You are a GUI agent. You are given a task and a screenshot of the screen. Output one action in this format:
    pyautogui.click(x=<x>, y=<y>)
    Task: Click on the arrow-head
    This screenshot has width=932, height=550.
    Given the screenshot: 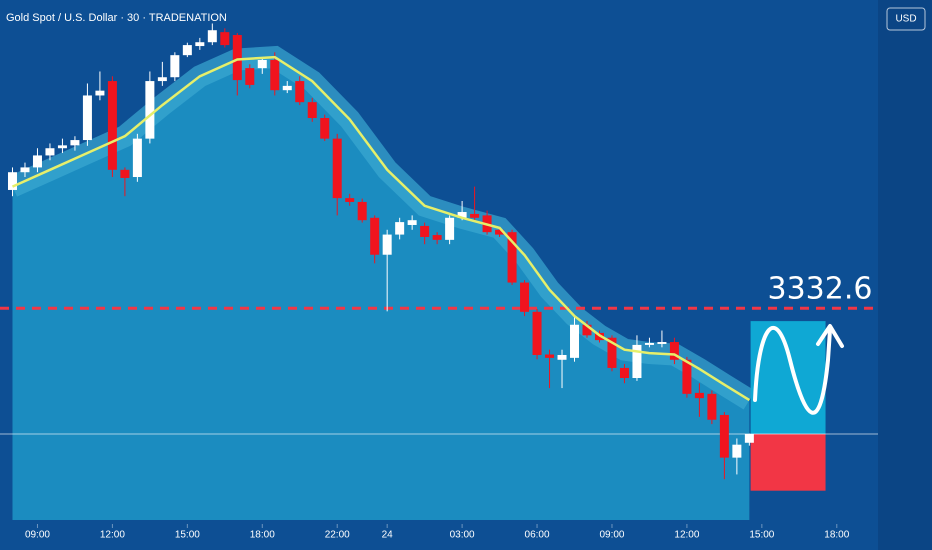 What is the action you would take?
    pyautogui.click(x=830, y=336)
    